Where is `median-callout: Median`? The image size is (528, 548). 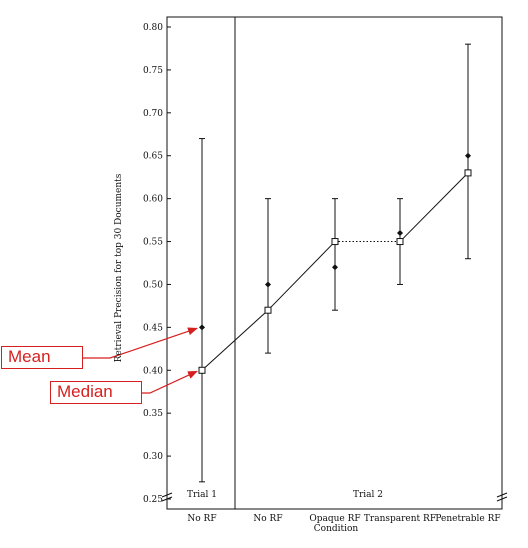
median-callout: Median is located at coordinates (96, 392).